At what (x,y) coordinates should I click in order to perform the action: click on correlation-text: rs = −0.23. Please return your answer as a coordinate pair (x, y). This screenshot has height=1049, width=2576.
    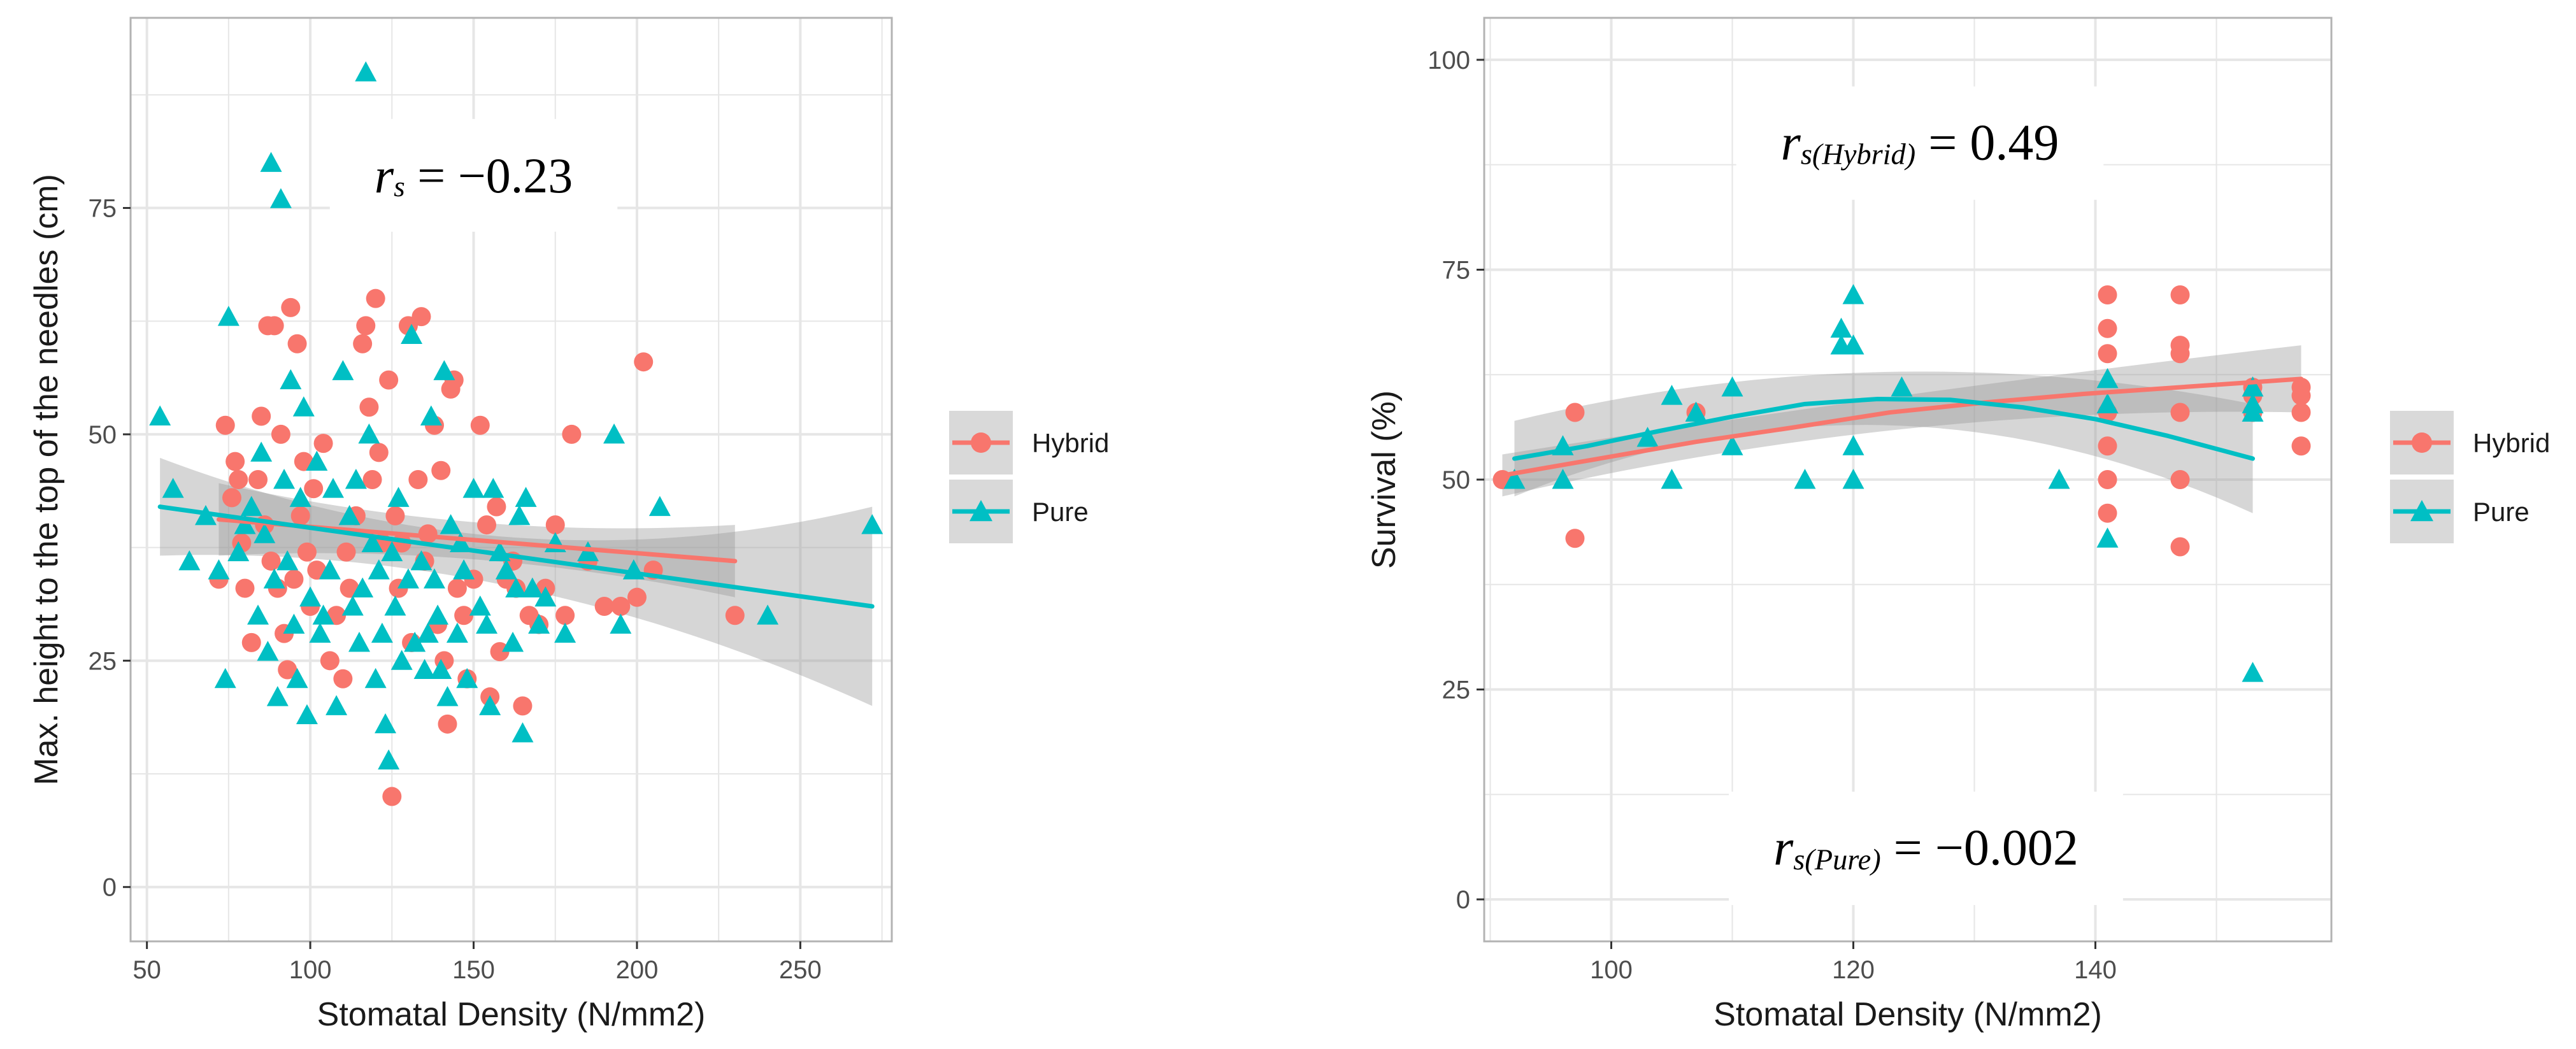
    Looking at the image, I should click on (474, 175).